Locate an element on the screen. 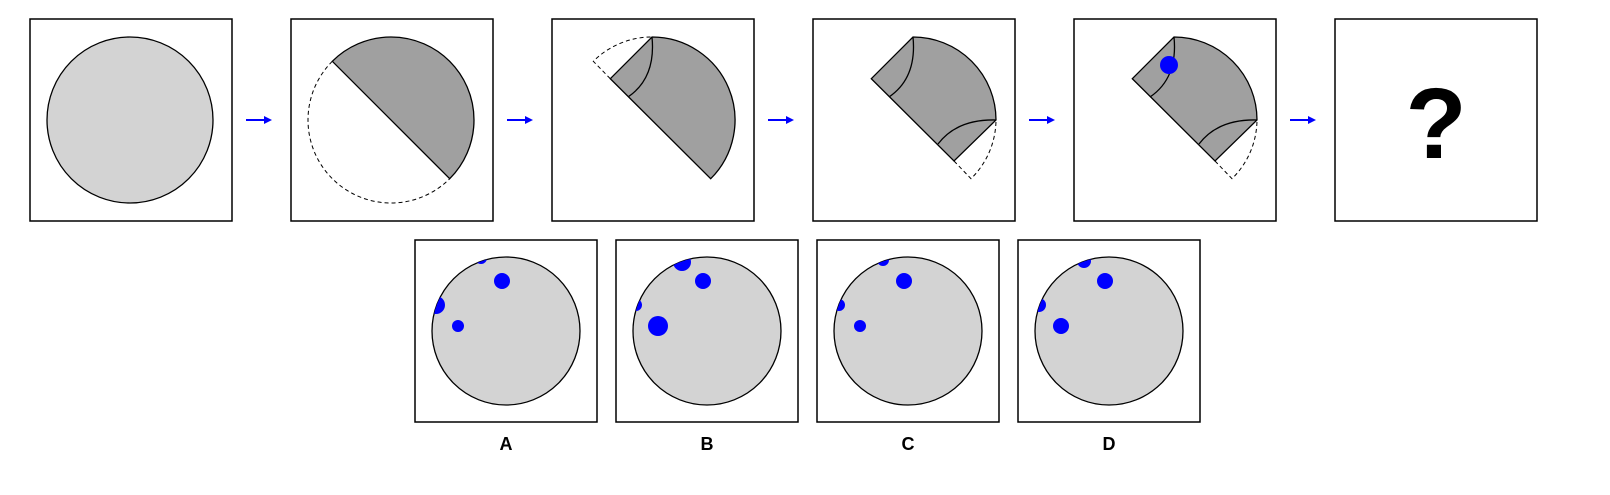 The width and height of the screenshot is (1610, 495). panel-question: ? is located at coordinates (1436, 120).